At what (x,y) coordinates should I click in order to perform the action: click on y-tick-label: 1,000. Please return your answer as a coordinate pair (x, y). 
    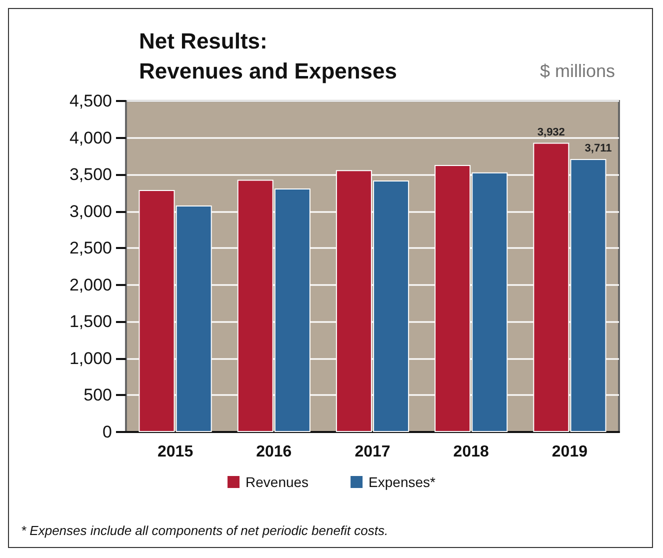
    Looking at the image, I should click on (90, 358).